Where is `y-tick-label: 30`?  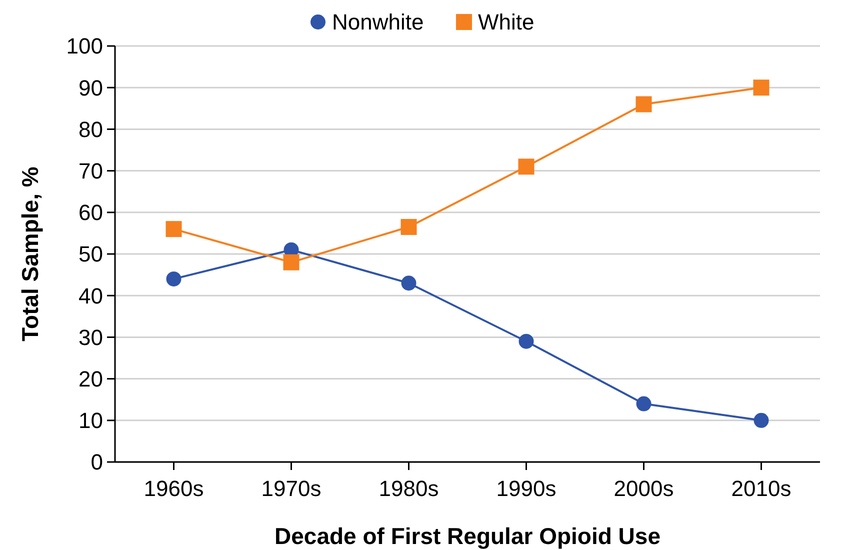 y-tick-label: 30 is located at coordinates (90, 337).